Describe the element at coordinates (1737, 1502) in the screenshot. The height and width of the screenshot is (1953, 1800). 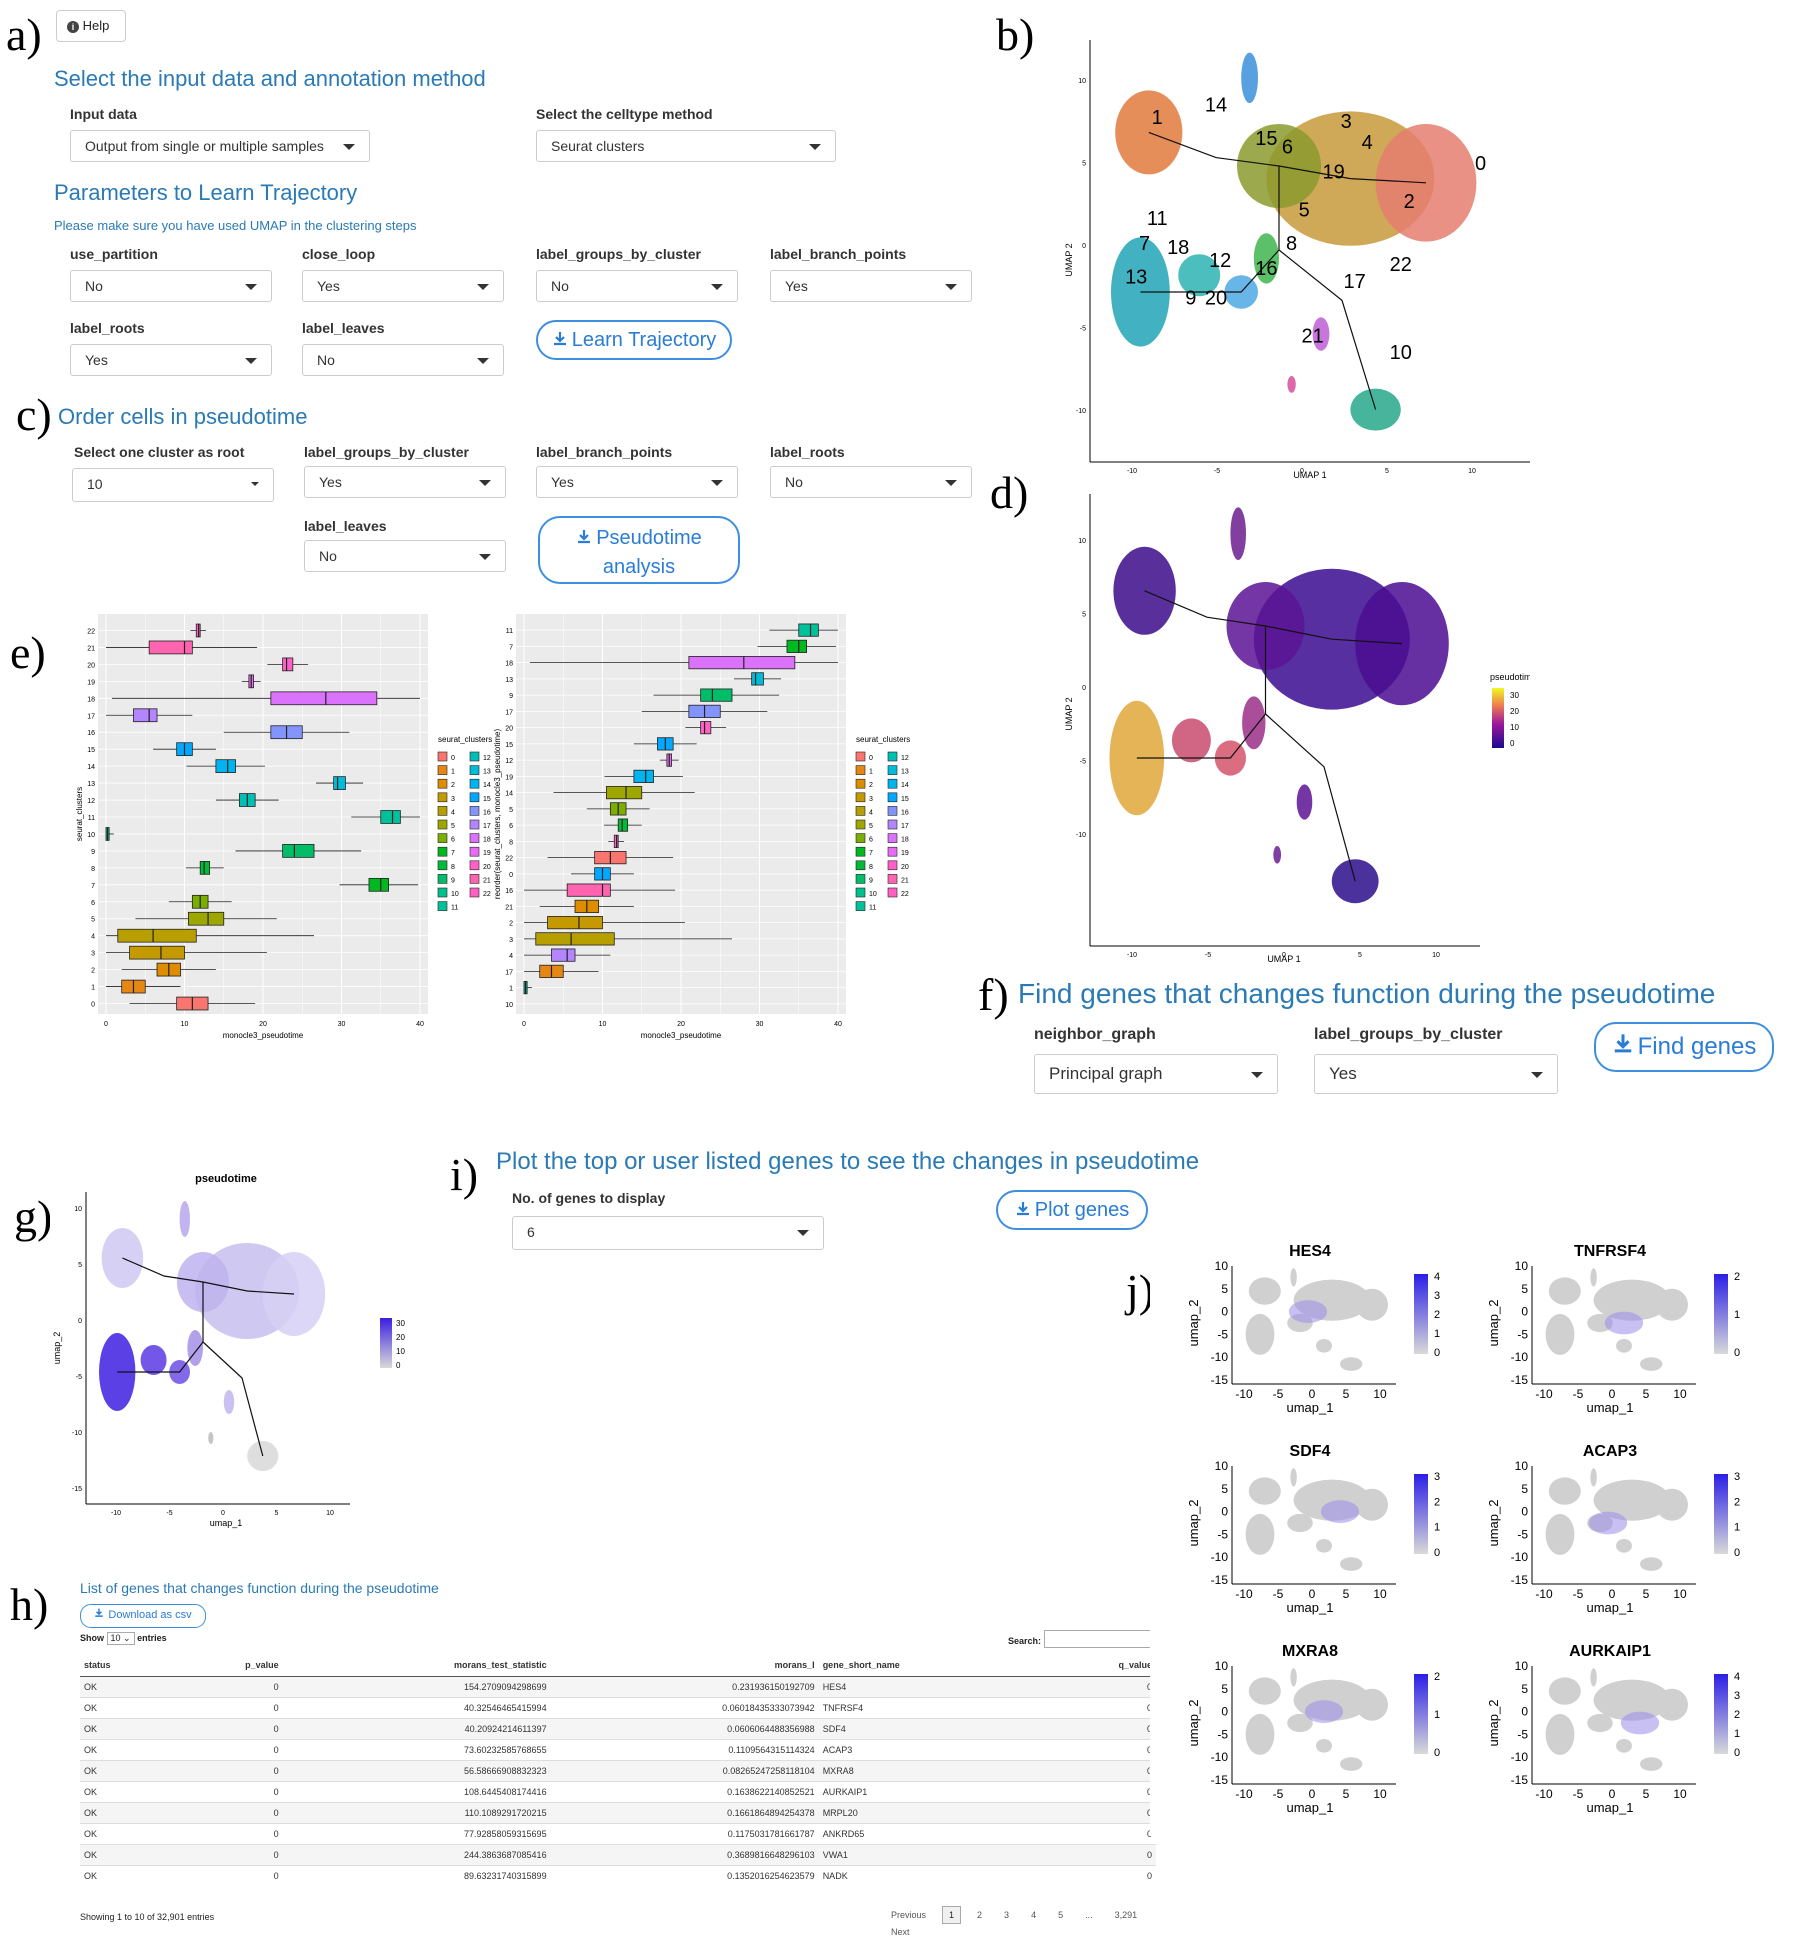
I see `gene-plot-legend-tick: 2` at that location.